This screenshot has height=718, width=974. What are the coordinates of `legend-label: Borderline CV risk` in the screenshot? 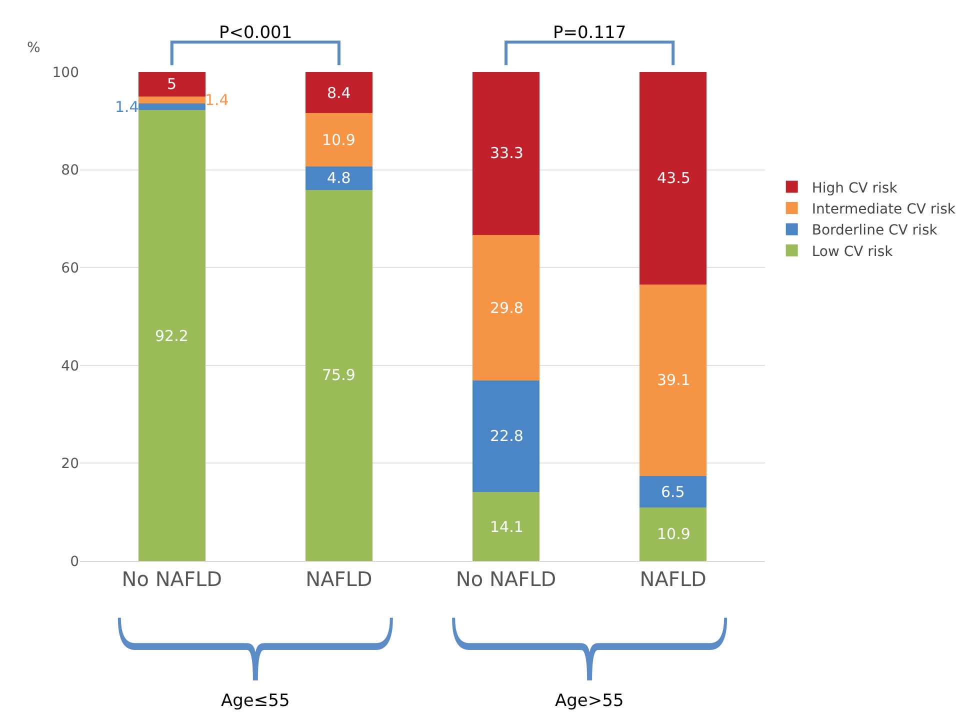 It's located at (875, 230).